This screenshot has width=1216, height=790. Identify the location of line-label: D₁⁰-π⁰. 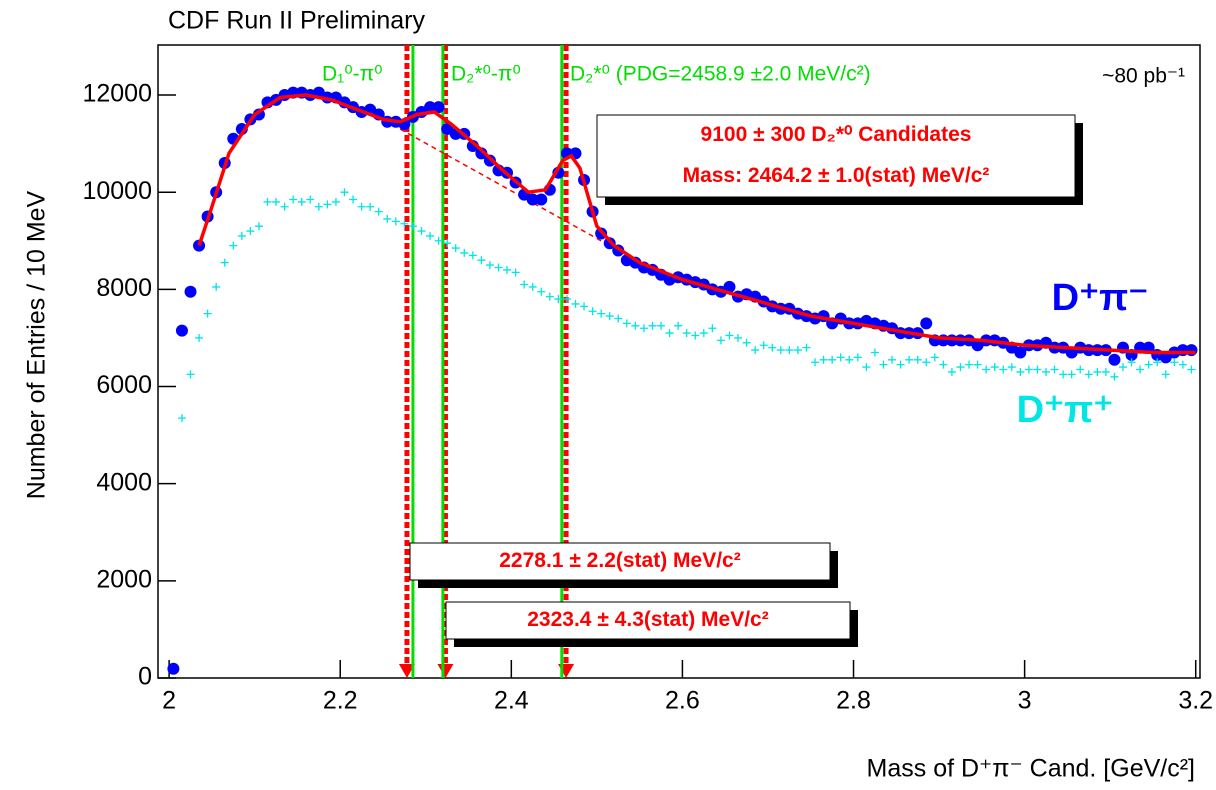
(352, 74).